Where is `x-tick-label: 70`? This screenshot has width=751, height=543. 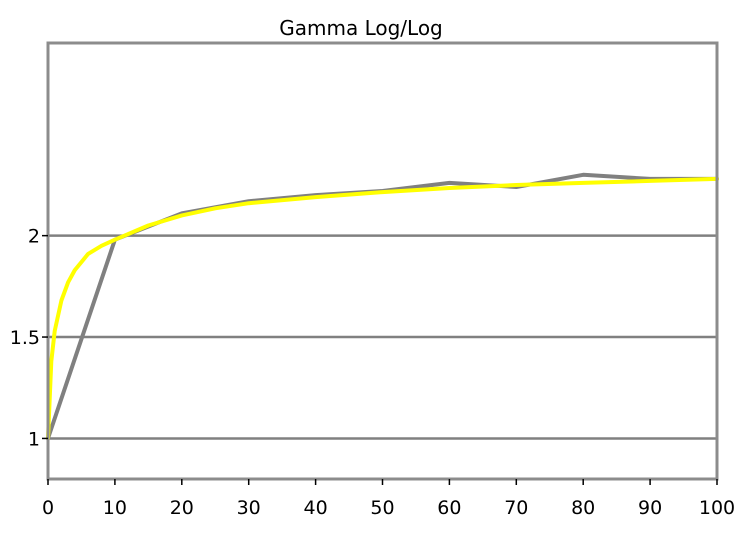
x-tick-label: 70 is located at coordinates (516, 508).